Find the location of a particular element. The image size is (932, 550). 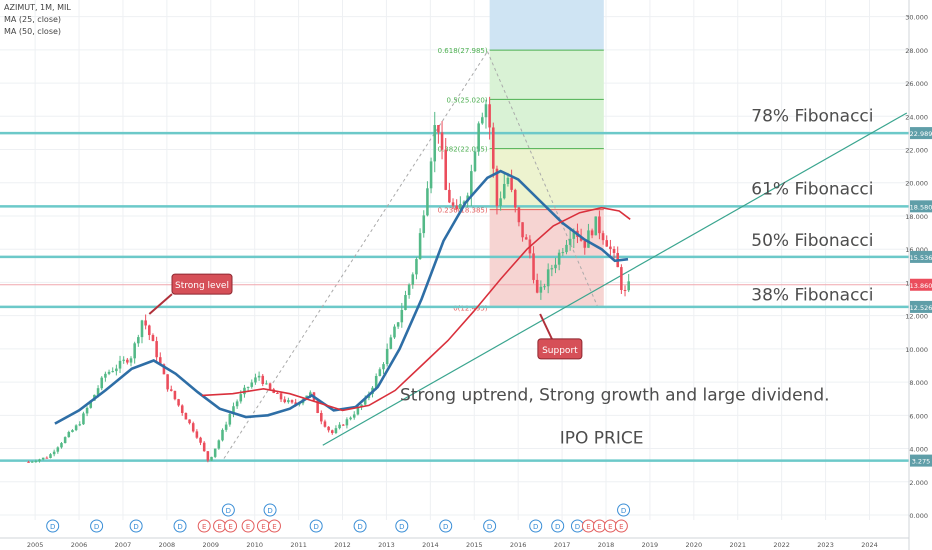

price-tick-label: 18.000 is located at coordinates (916, 217).